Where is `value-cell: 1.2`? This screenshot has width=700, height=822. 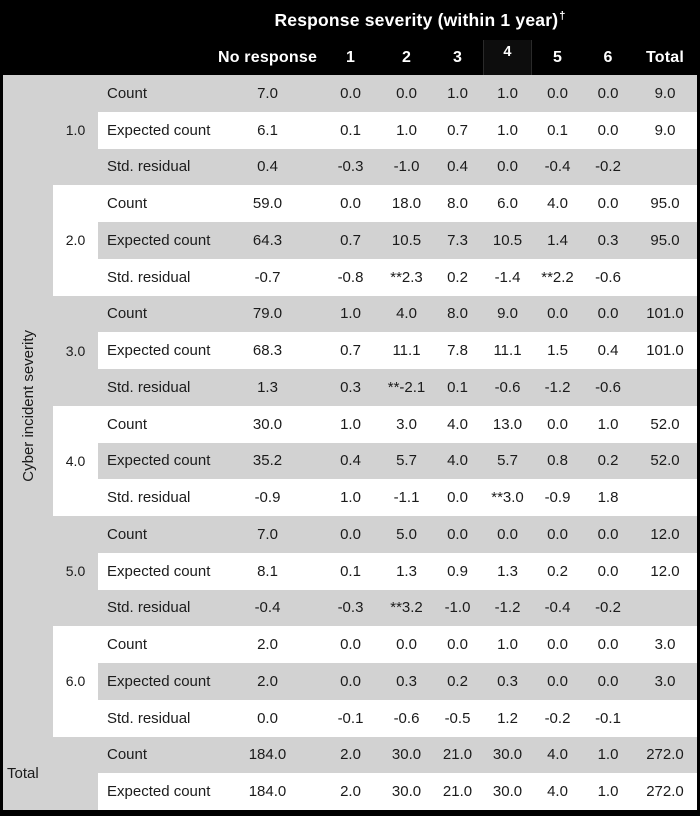 value-cell: 1.2 is located at coordinates (507, 718).